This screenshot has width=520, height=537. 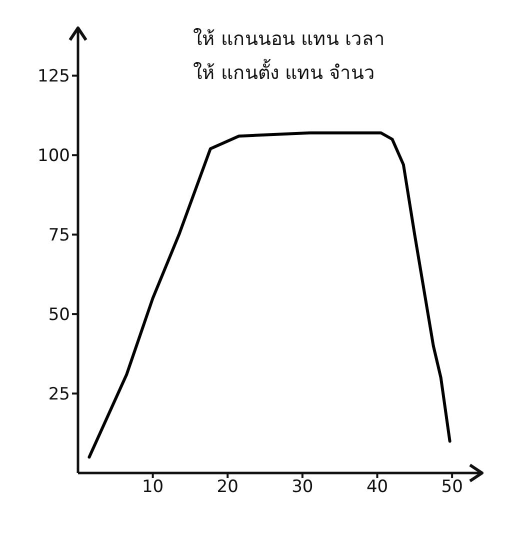 What do you see at coordinates (303, 487) in the screenshot?
I see `x-tick-label: 30` at bounding box center [303, 487].